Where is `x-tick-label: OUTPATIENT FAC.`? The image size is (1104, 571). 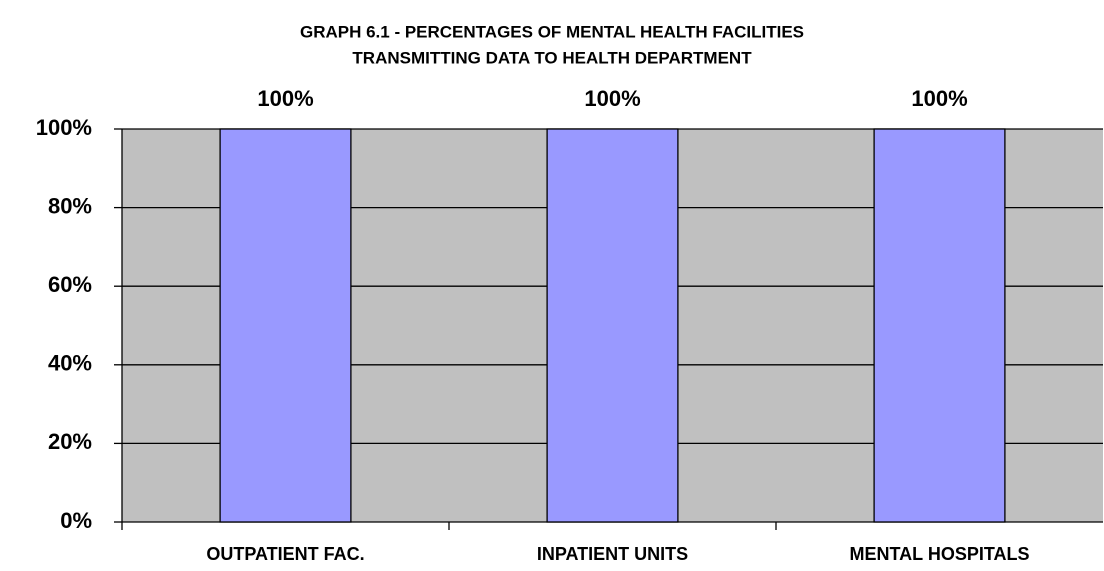
x-tick-label: OUTPATIENT FAC. is located at coordinates (285, 554).